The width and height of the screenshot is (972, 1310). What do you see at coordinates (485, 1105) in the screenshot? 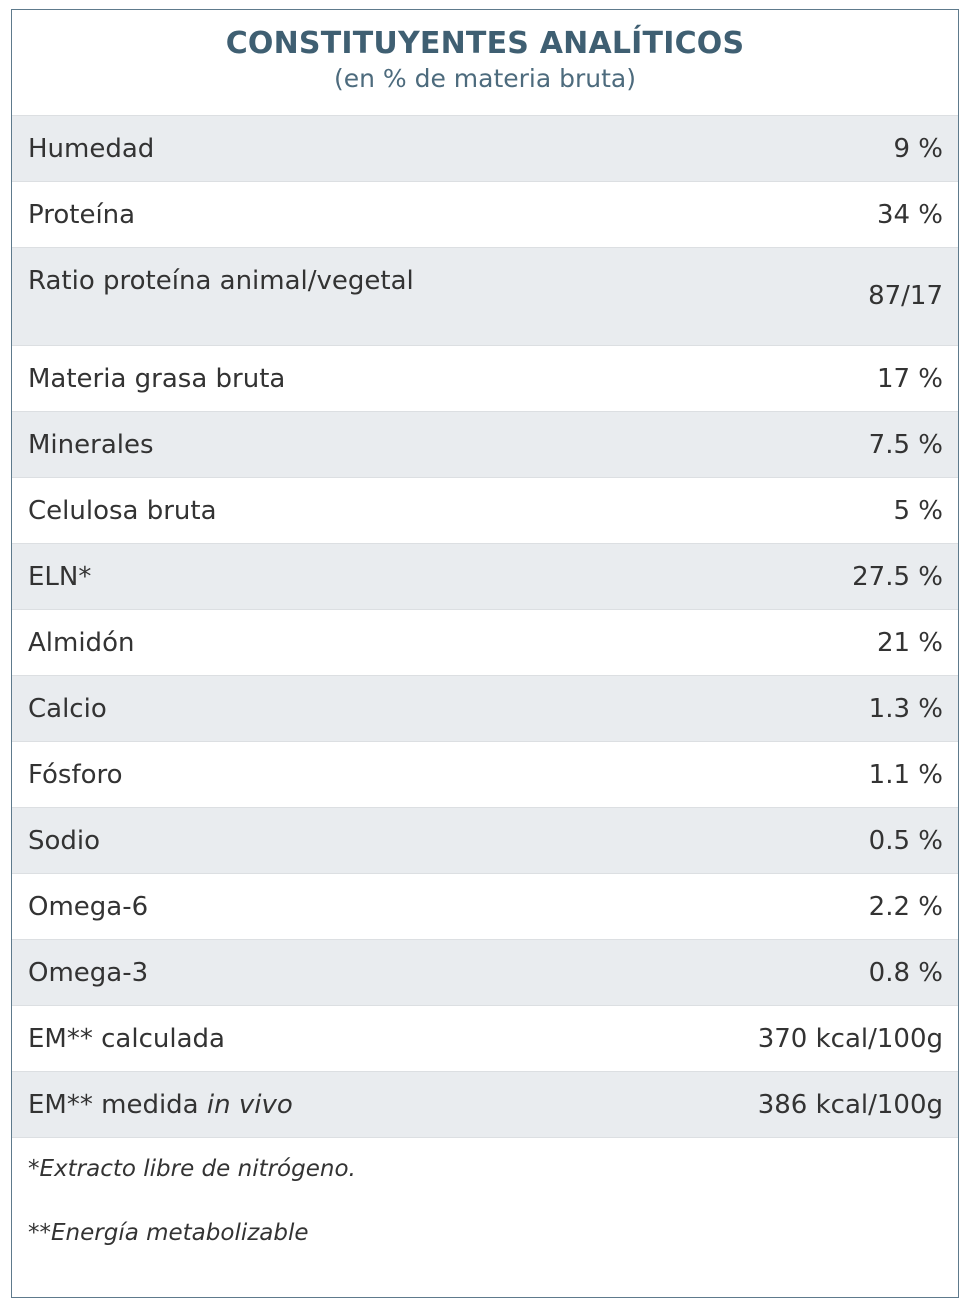
I see `table-row: EM** medida in vivo 386 kcal/100g` at bounding box center [485, 1105].